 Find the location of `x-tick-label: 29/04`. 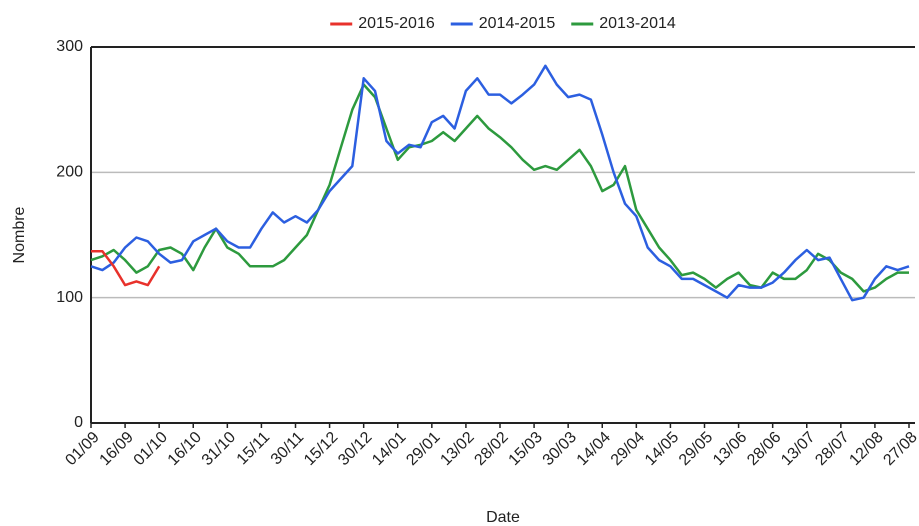

x-tick-label: 29/04 is located at coordinates (628, 449).